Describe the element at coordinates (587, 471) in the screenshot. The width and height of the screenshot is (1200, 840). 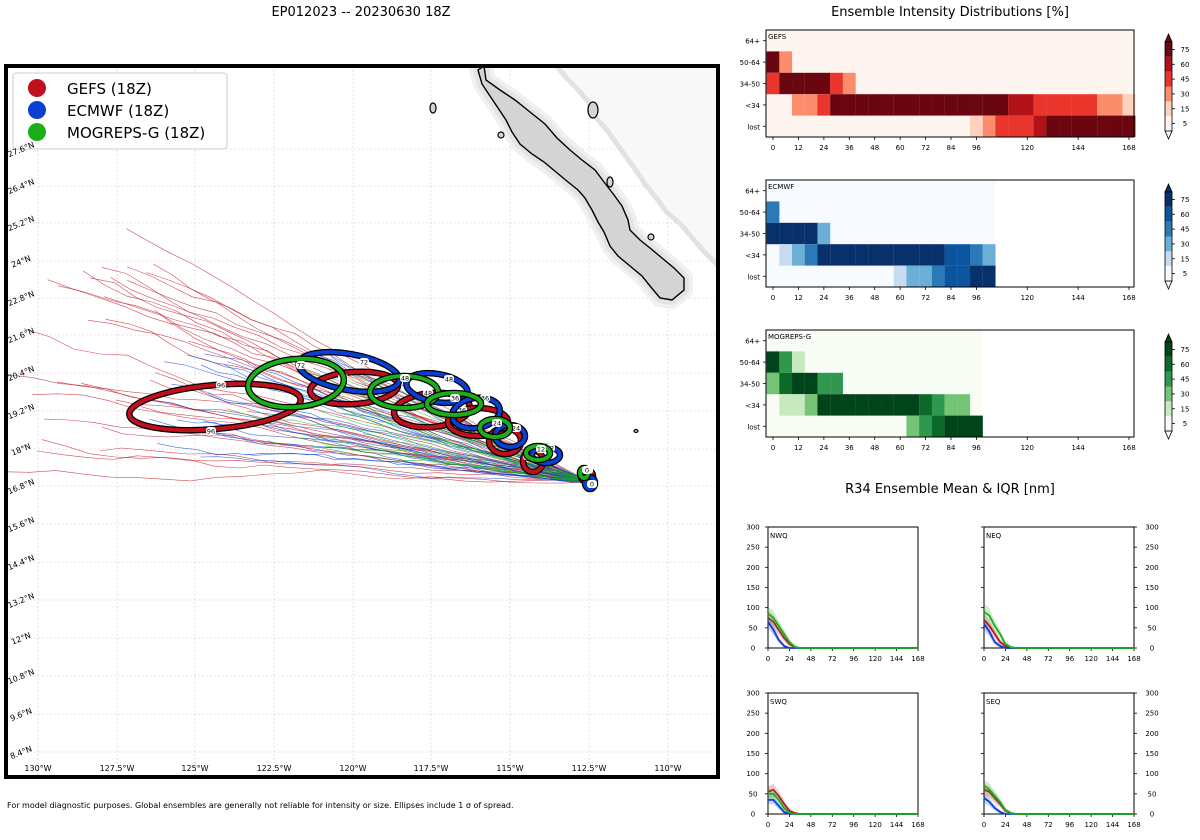
I see `forecast-hour-label: 0` at that location.